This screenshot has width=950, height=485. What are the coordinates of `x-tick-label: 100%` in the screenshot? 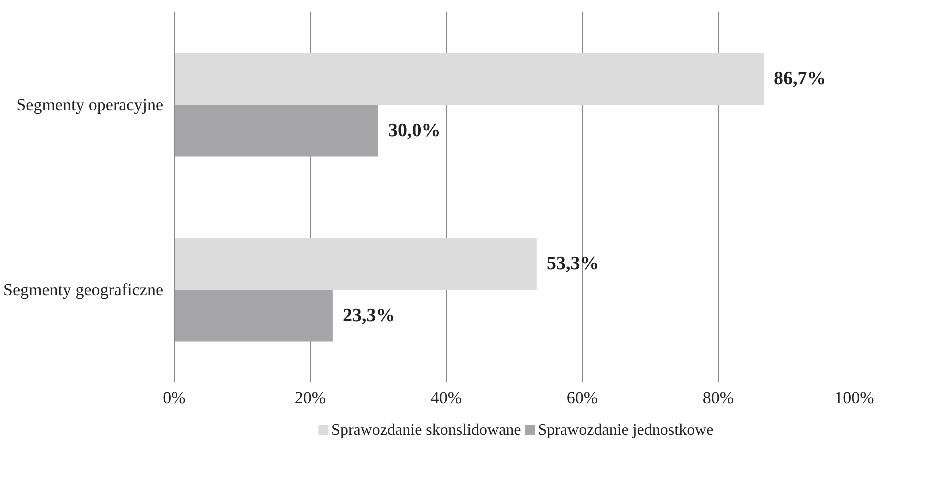 It's located at (854, 398).